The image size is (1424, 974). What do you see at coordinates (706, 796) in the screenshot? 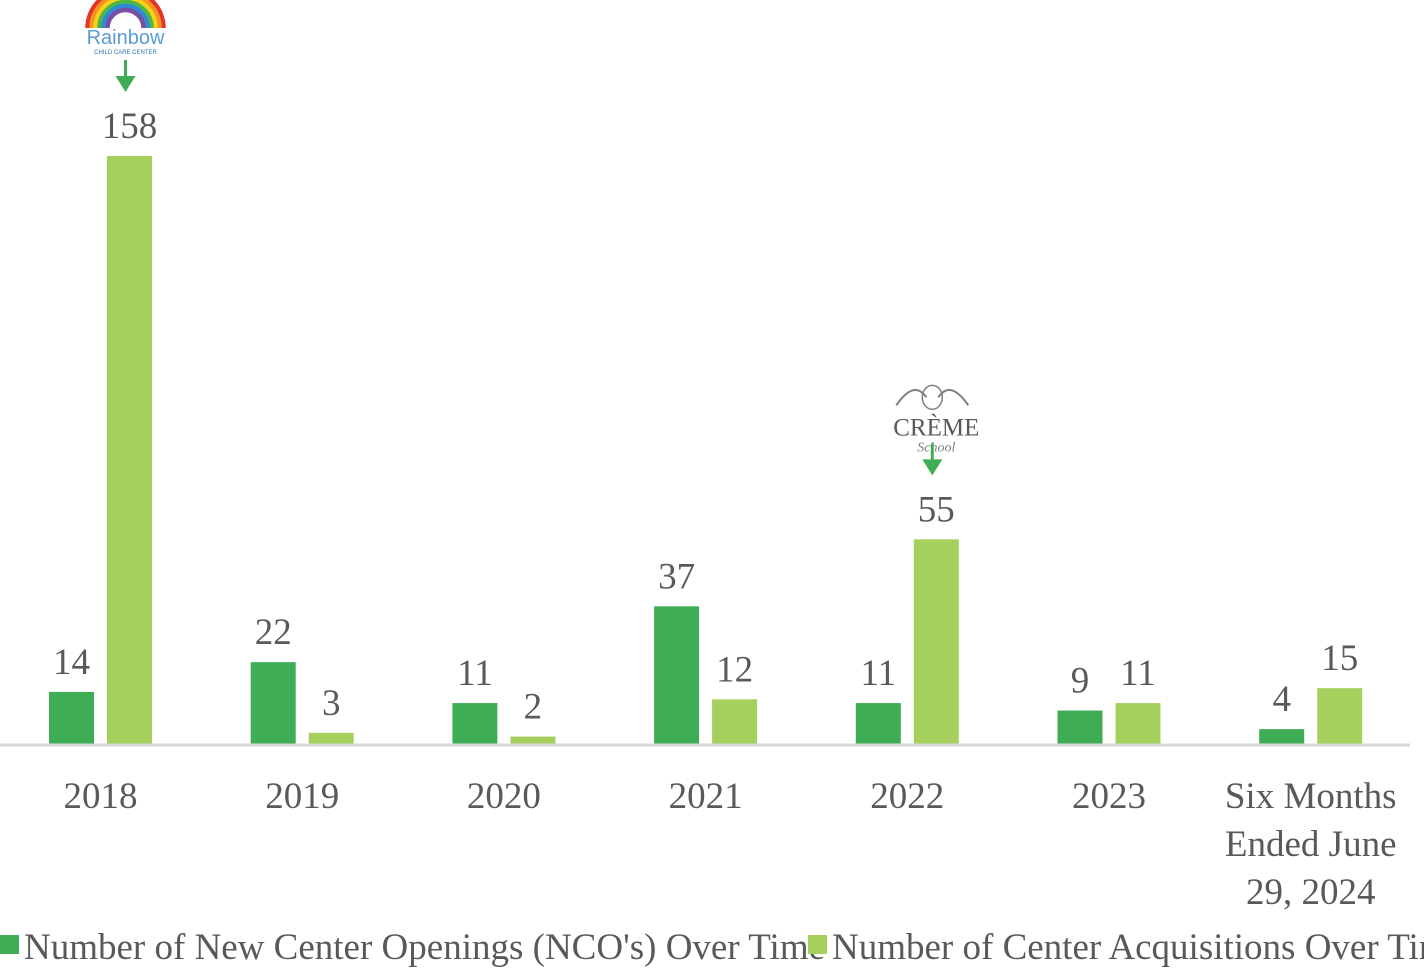
I see `x-tick-label-3: 2021` at bounding box center [706, 796].